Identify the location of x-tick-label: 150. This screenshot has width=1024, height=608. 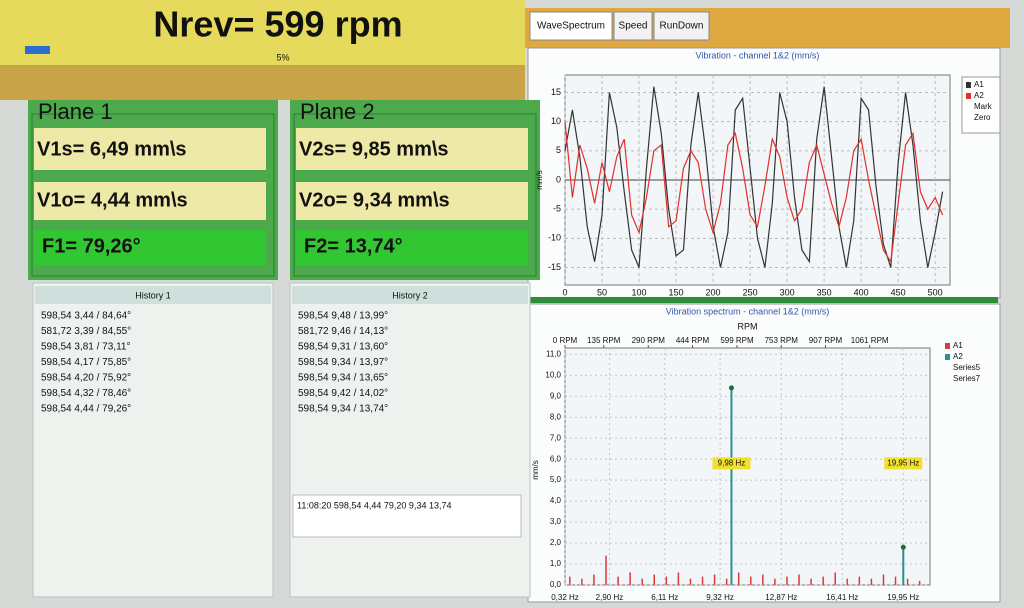
(676, 292).